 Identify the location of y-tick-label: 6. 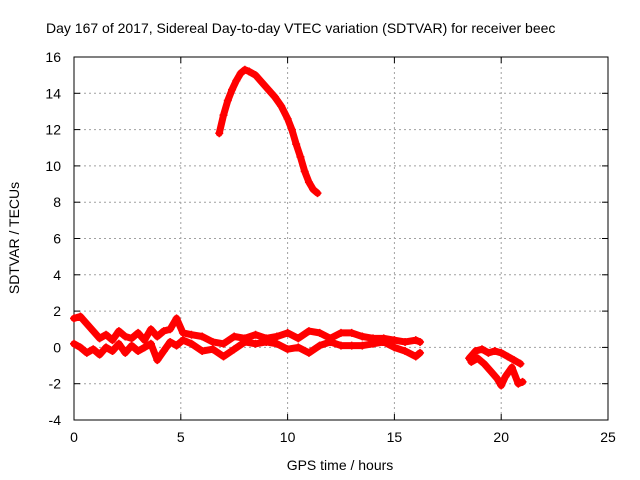
(57, 239).